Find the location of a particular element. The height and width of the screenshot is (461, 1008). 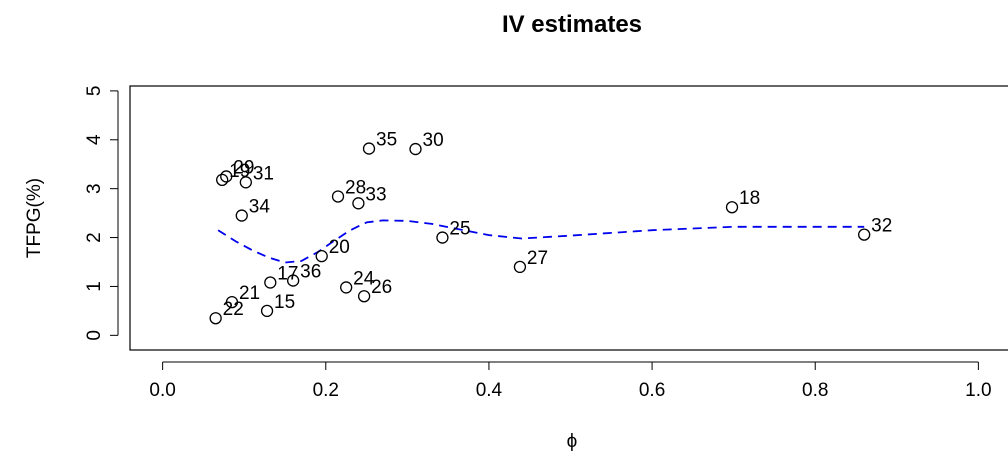

y-tick-label: 3 is located at coordinates (94, 188).